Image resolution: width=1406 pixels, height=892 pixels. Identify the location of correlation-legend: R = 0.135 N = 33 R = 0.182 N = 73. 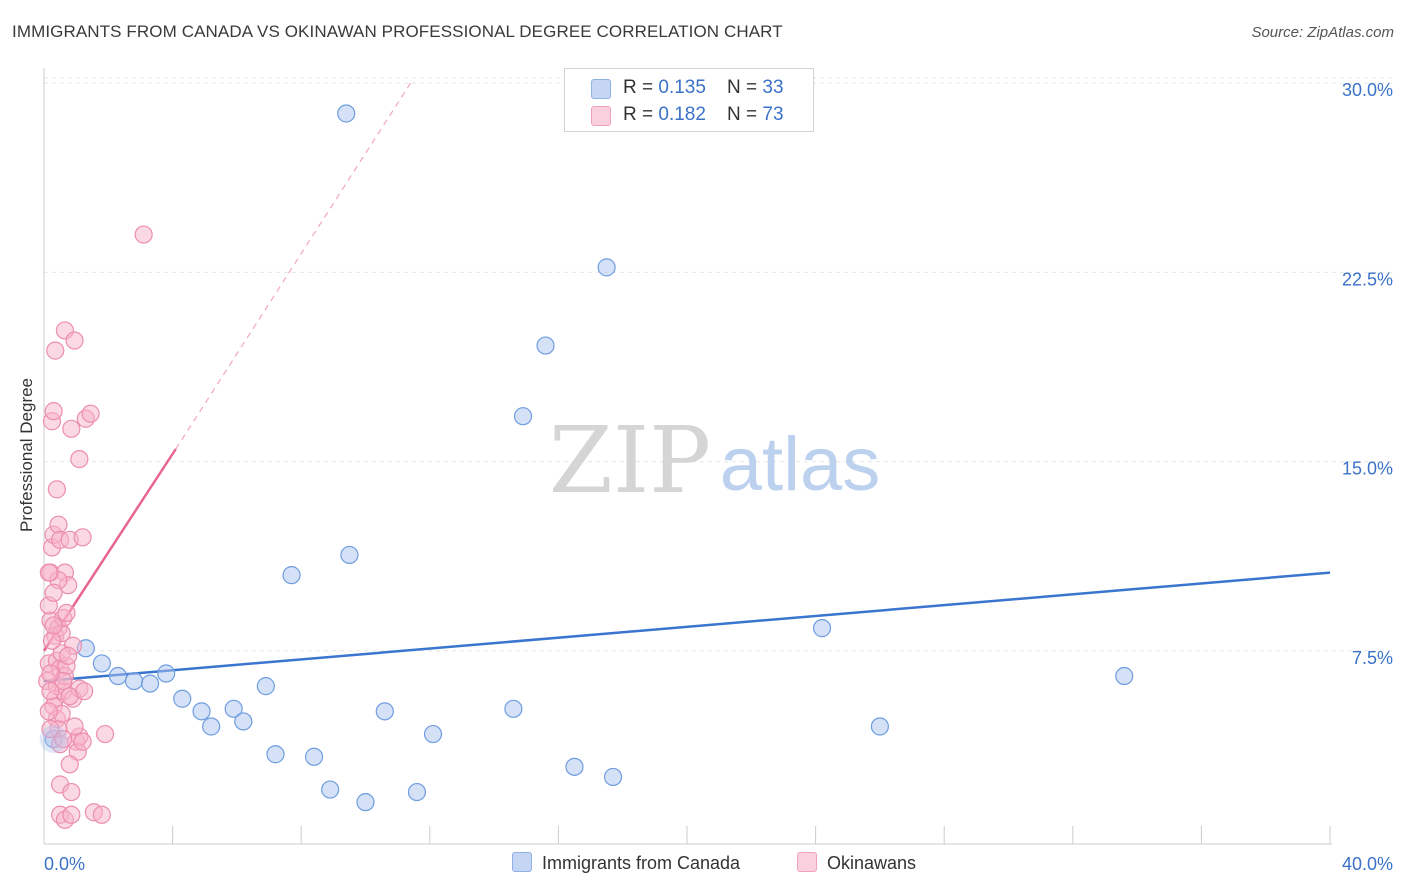
(689, 100).